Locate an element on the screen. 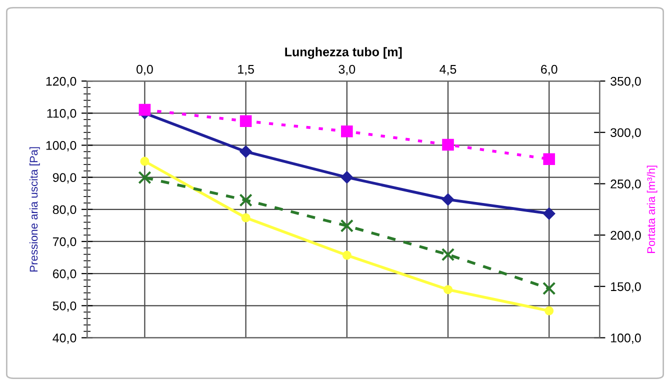 The width and height of the screenshot is (670, 386). y2-tick-label: 350,0 is located at coordinates (625, 82).